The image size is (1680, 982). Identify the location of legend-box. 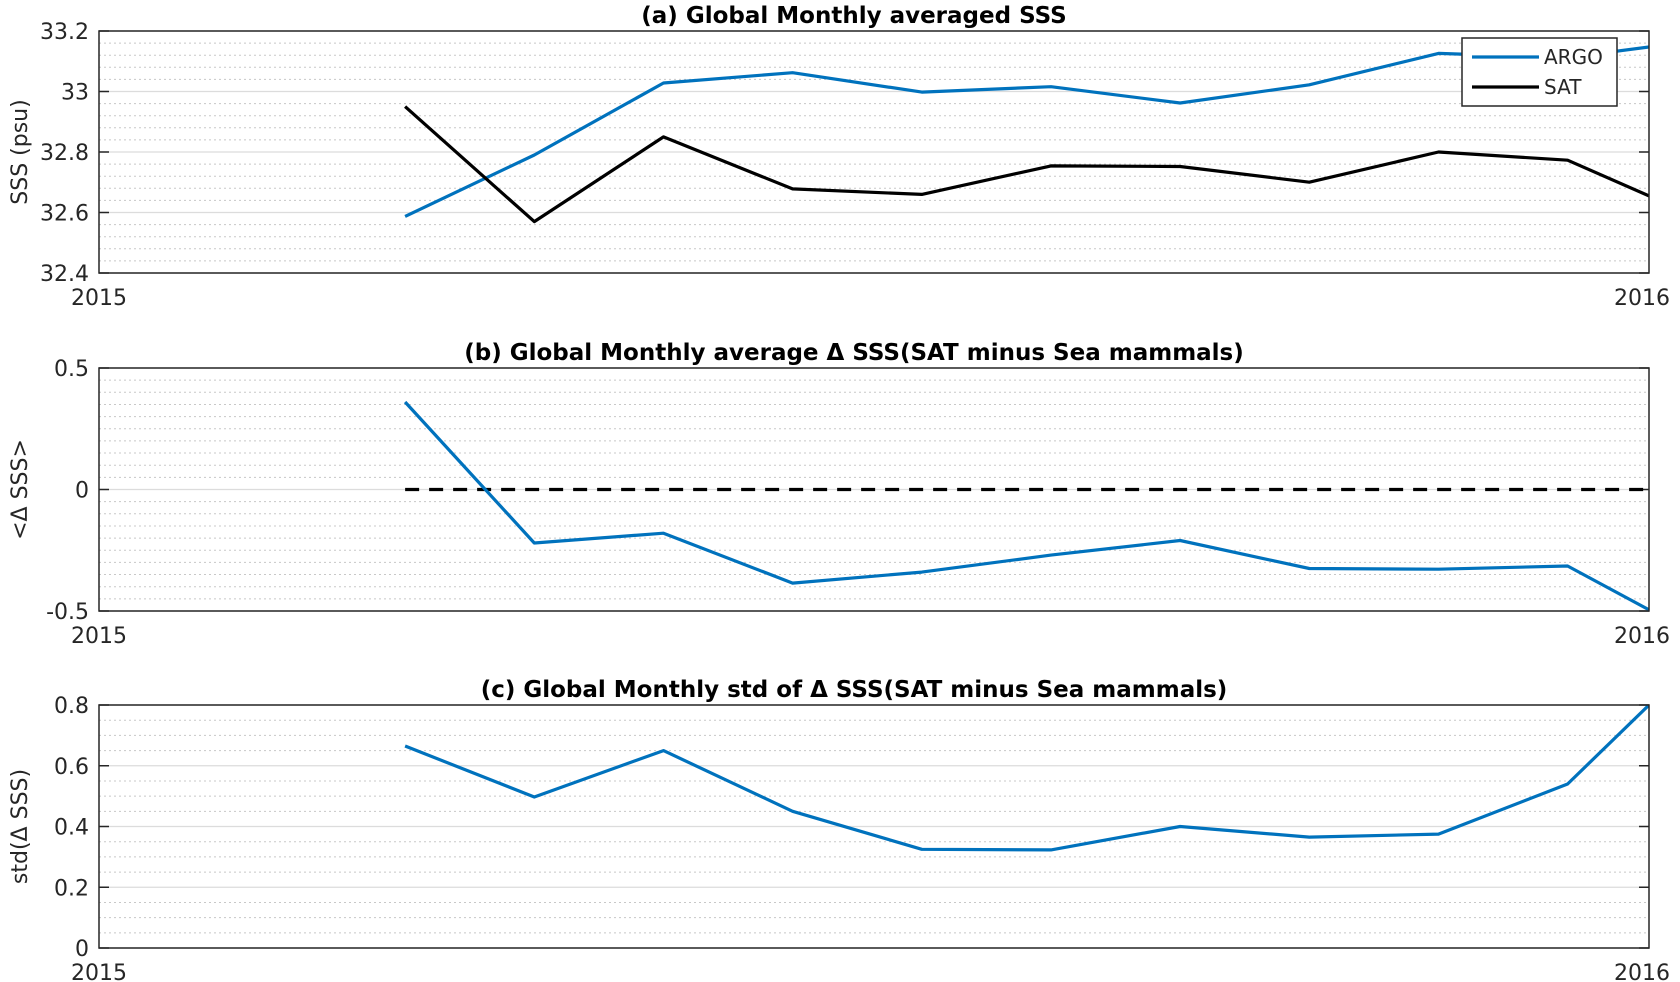
(1539, 72).